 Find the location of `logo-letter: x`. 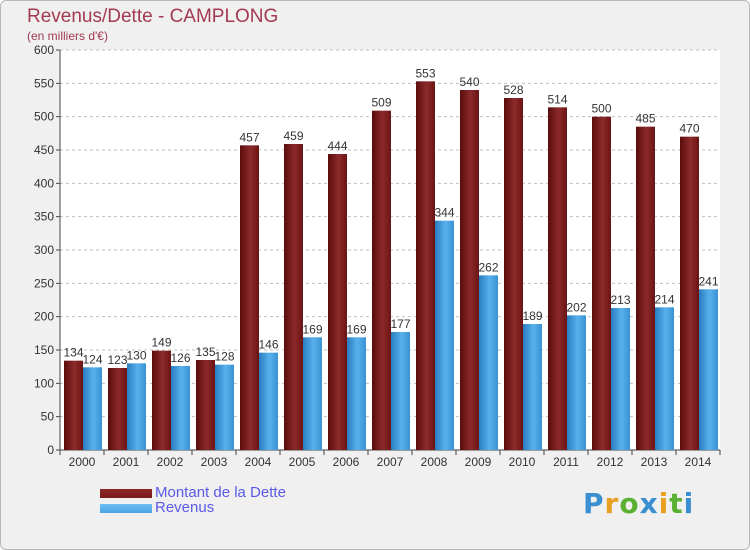

logo-letter: x is located at coordinates (649, 503).